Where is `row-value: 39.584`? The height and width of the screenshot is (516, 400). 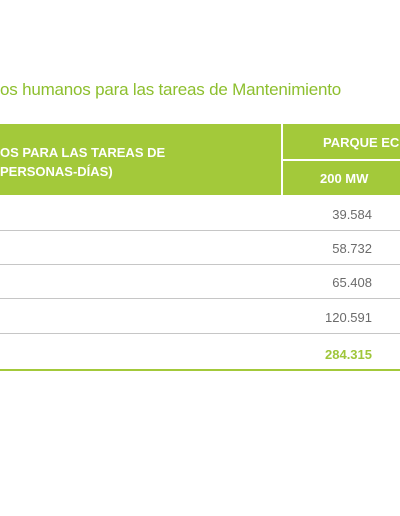
row-value: 39.584 is located at coordinates (352, 214).